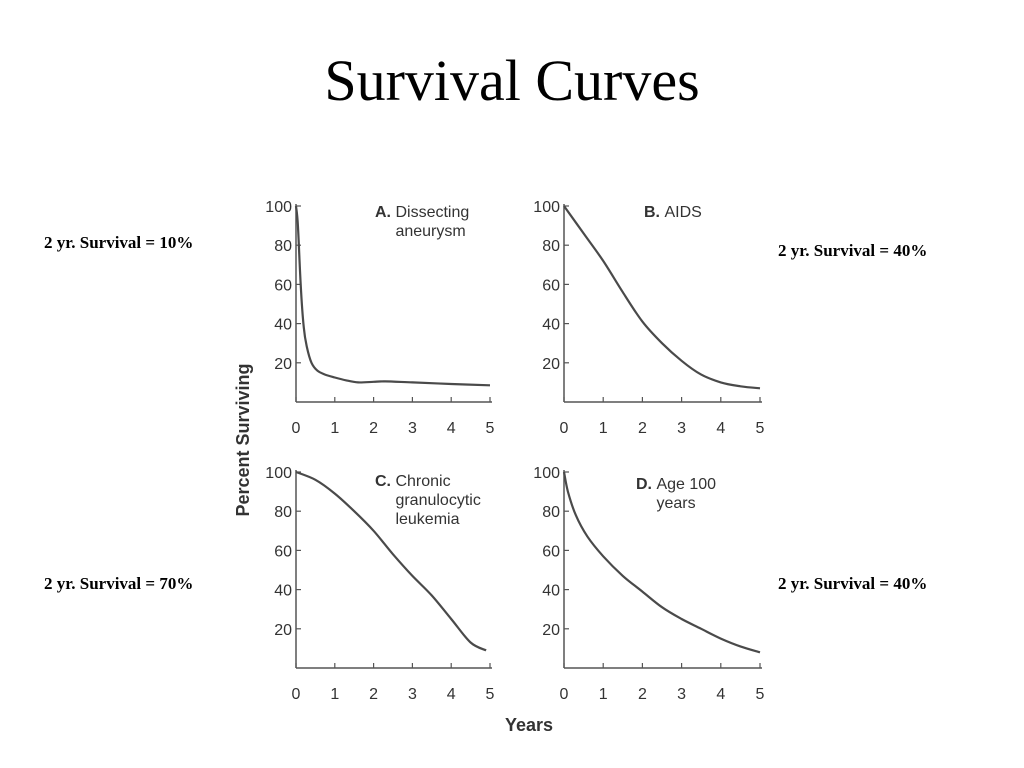 The image size is (1024, 768). Describe the element at coordinates (391, 561) in the screenshot. I see `survival-curve-leukemia` at that location.